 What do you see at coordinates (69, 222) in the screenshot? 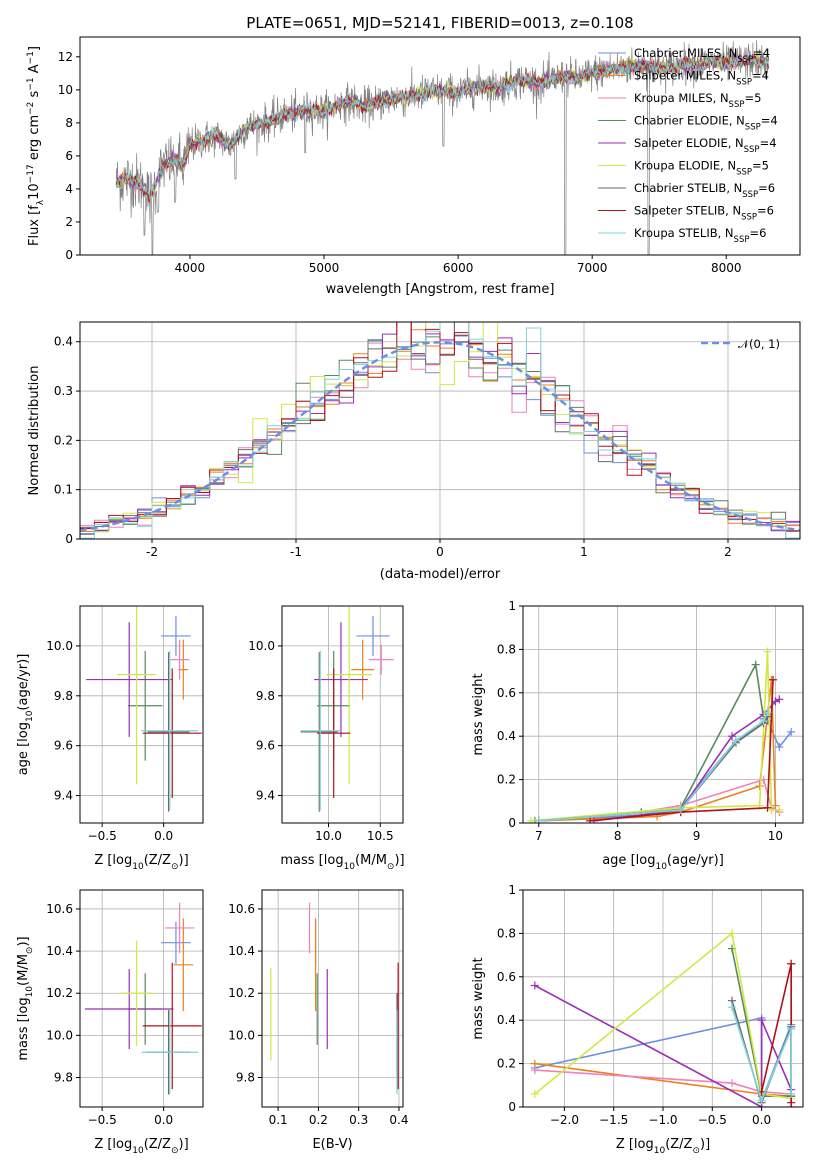
I see `y-tick-label: 2` at bounding box center [69, 222].